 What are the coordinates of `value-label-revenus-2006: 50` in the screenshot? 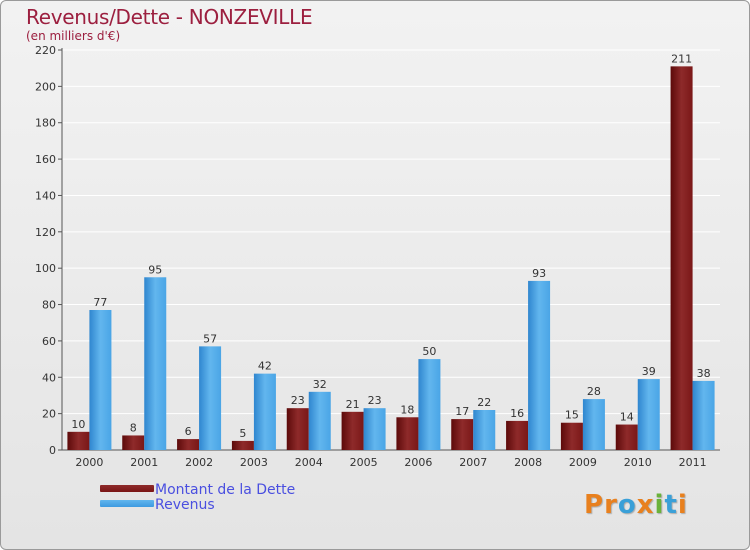 It's located at (429, 351).